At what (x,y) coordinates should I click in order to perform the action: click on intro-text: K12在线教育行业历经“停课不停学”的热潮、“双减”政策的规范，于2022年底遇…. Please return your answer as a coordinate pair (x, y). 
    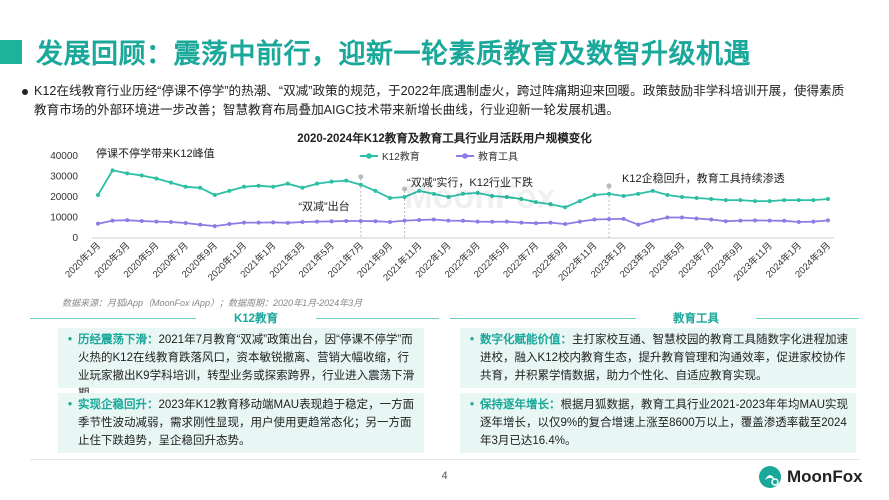
    Looking at the image, I should click on (439, 100).